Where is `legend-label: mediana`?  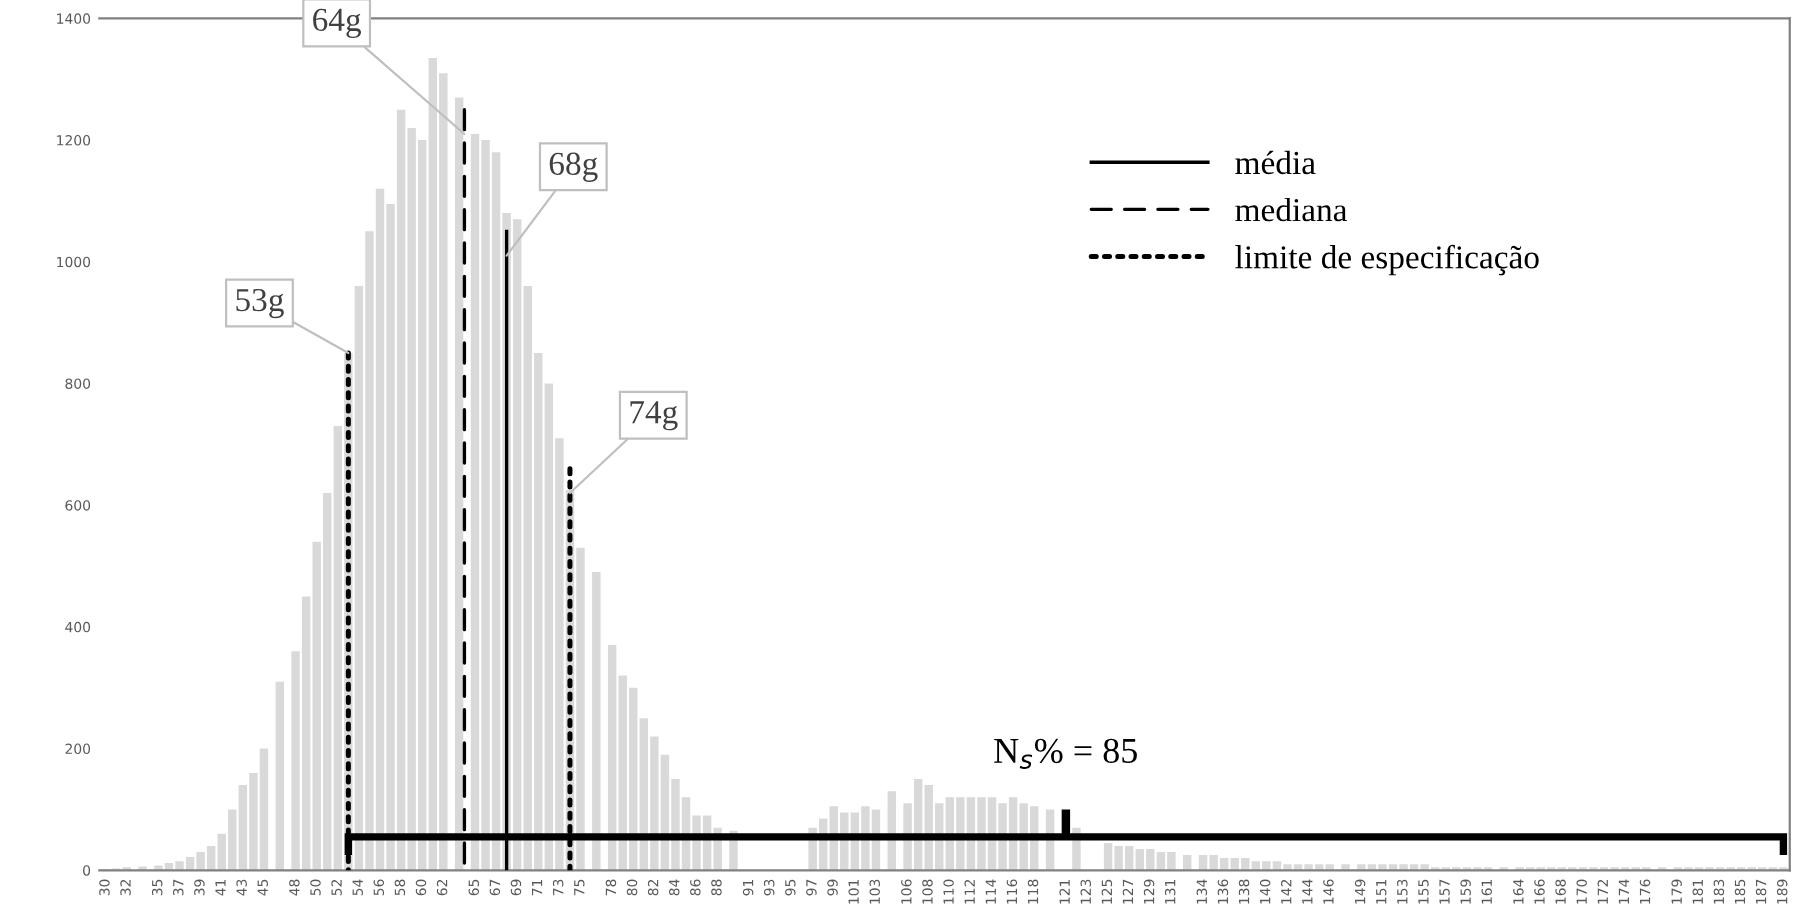 legend-label: mediana is located at coordinates (1291, 209).